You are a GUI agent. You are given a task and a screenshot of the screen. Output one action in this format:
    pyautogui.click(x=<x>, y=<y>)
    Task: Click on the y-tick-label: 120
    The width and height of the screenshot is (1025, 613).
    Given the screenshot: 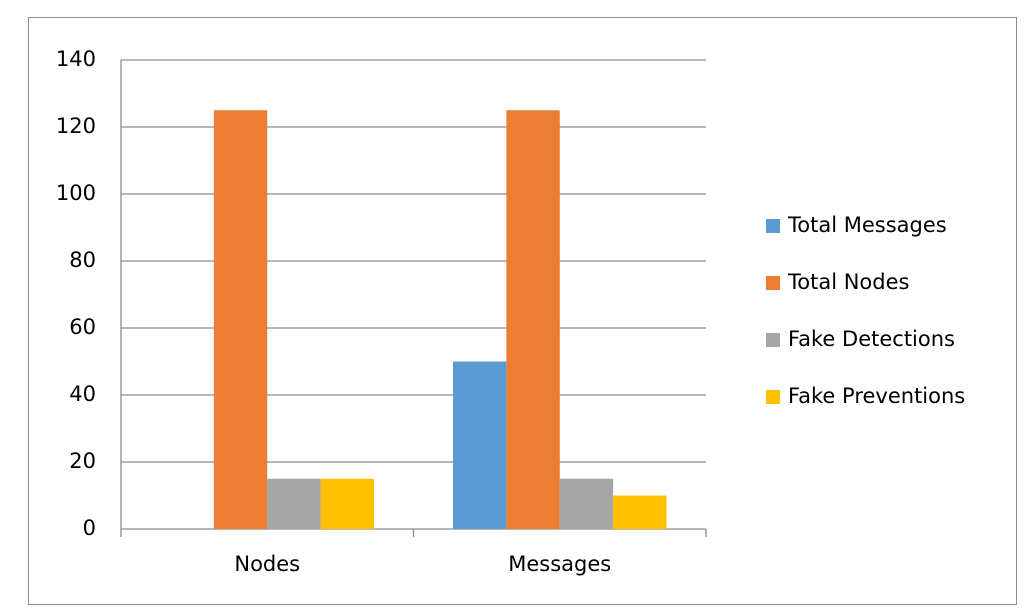 What is the action you would take?
    pyautogui.click(x=76, y=126)
    